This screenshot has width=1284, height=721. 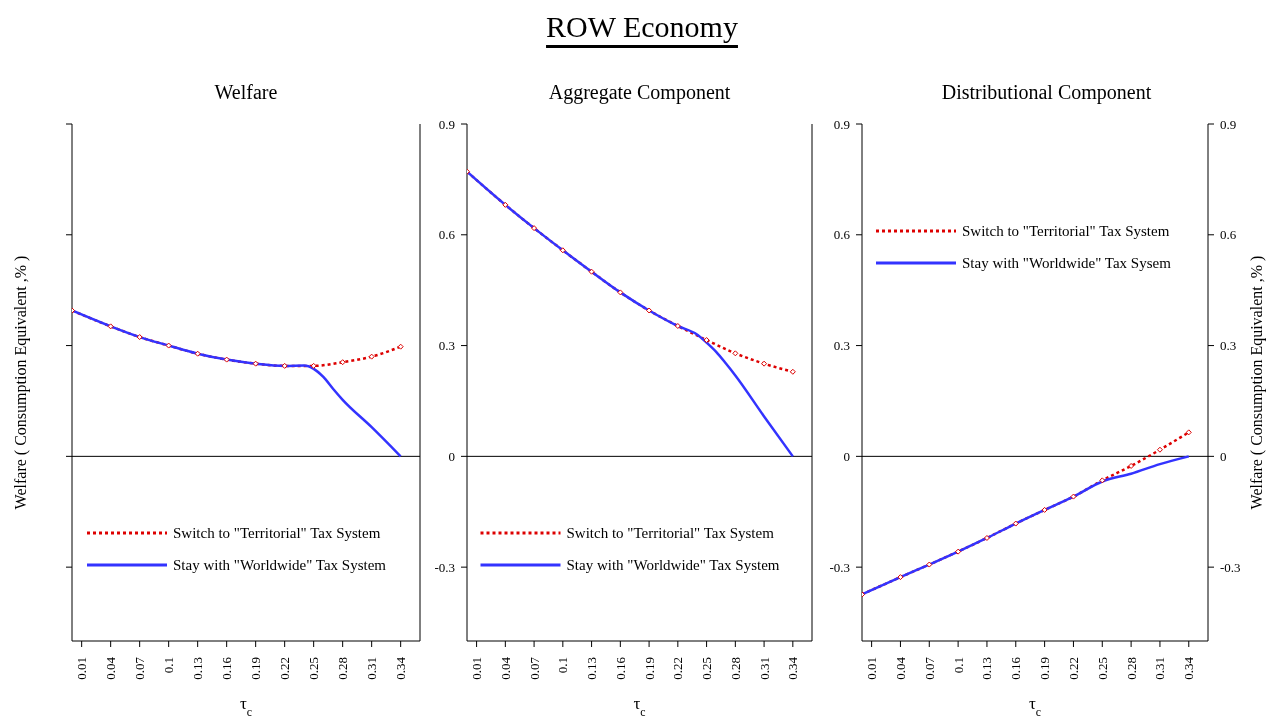 I want to click on chart-title: Aggregate Component, so click(x=639, y=92).